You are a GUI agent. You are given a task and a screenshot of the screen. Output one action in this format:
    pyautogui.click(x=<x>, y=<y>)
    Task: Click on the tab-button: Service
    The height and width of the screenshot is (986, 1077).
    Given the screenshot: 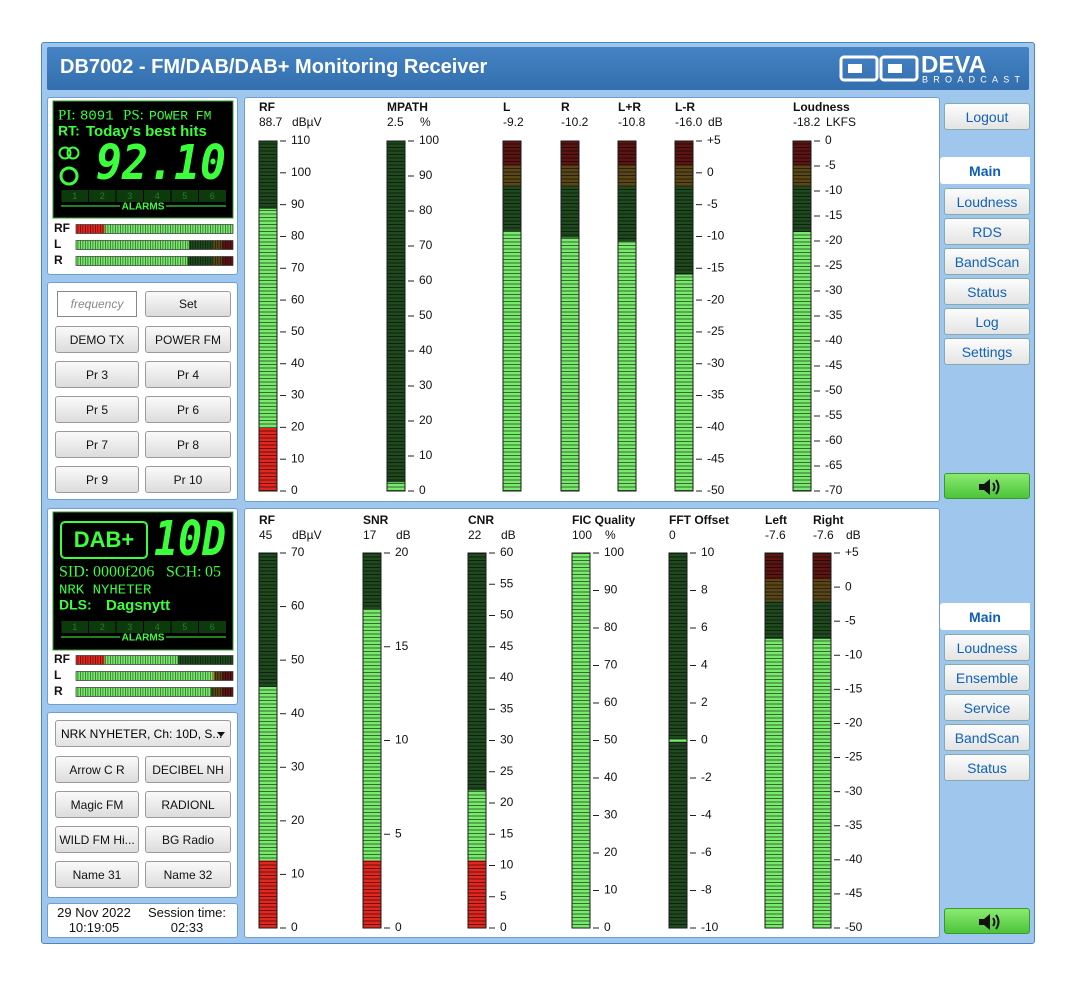 What is the action you would take?
    pyautogui.click(x=987, y=707)
    